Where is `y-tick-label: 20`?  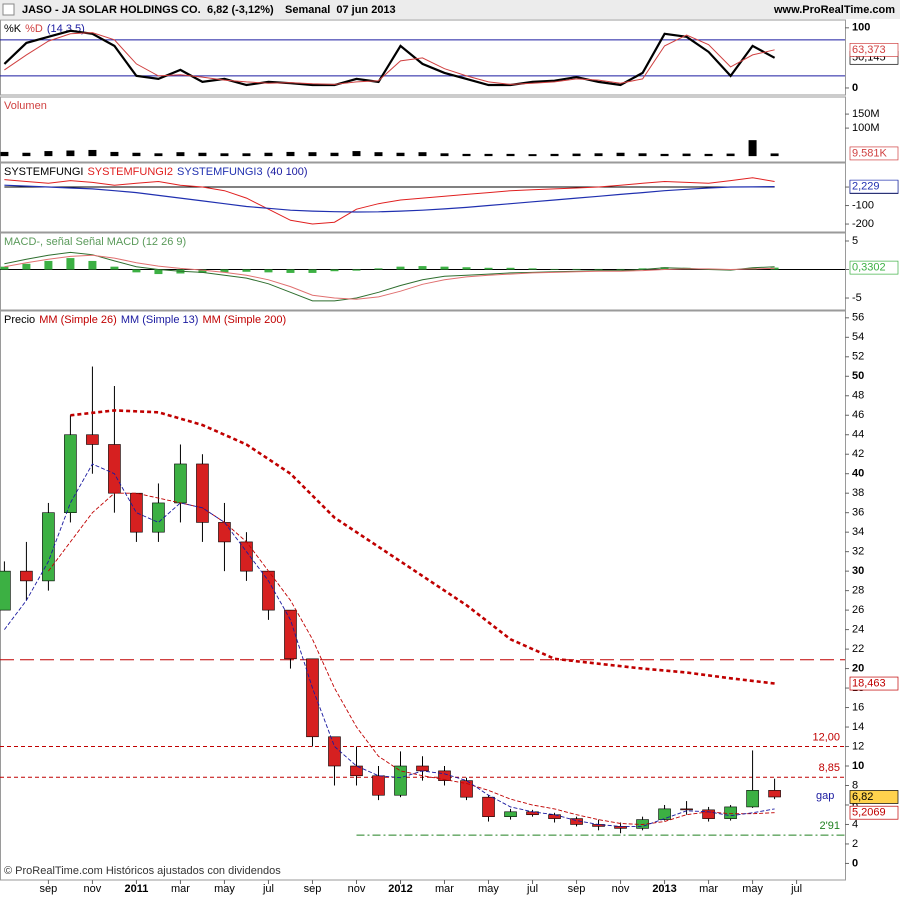
y-tick-label: 20 is located at coordinates (858, 668).